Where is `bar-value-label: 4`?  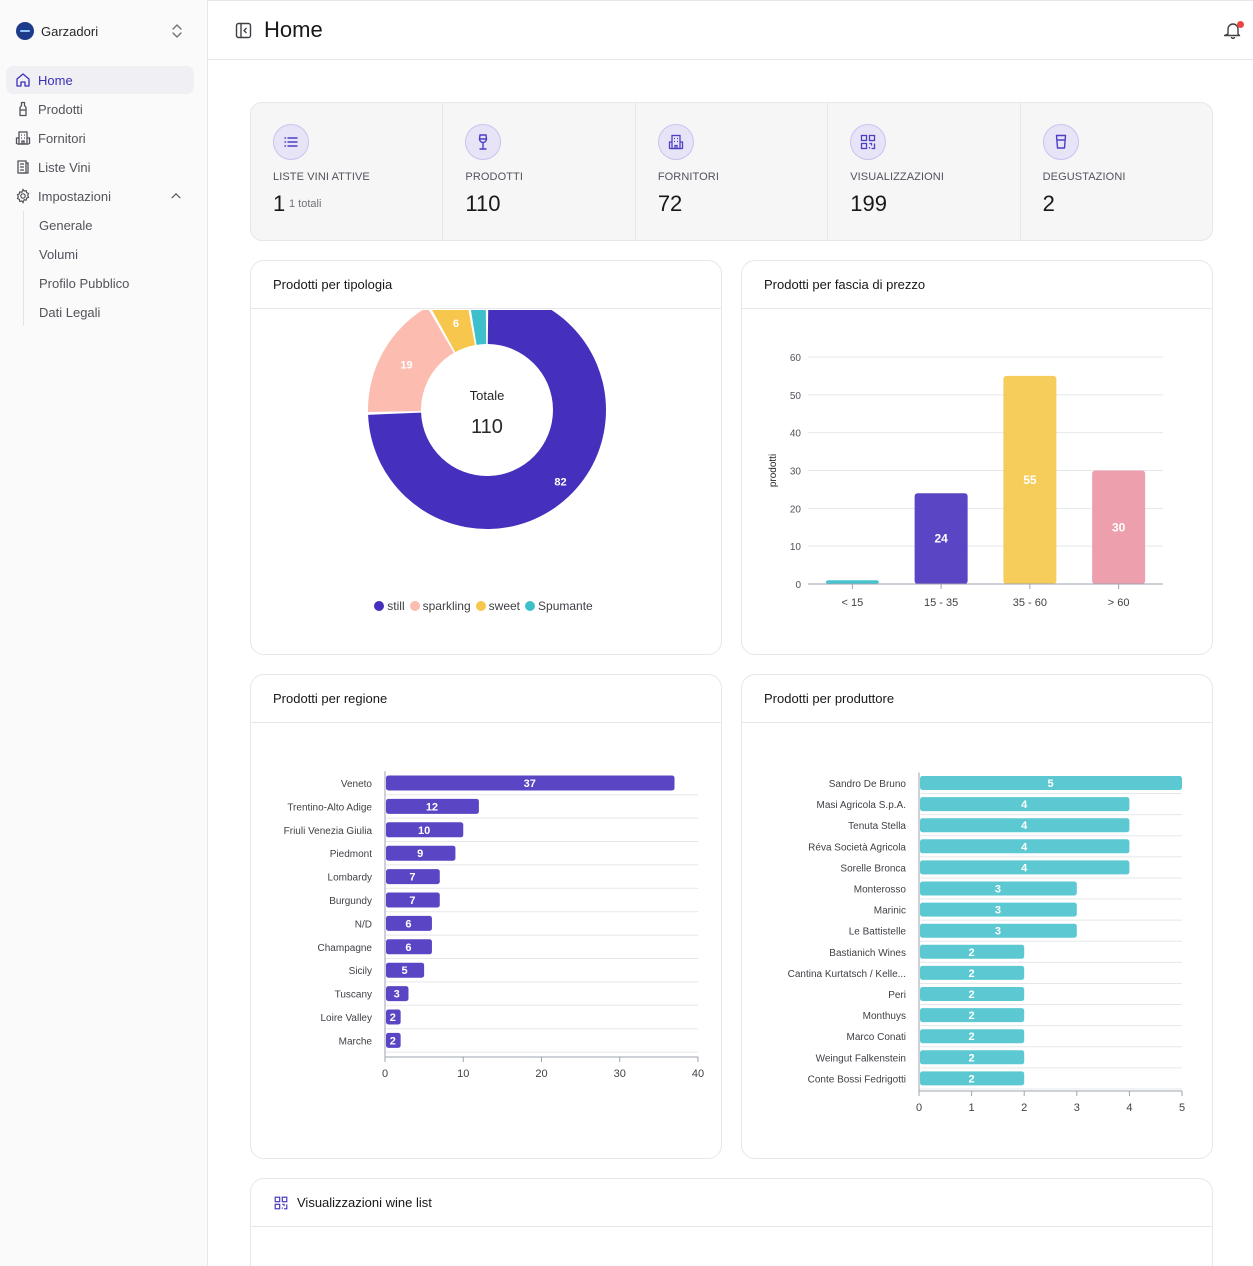 bar-value-label: 4 is located at coordinates (1024, 868).